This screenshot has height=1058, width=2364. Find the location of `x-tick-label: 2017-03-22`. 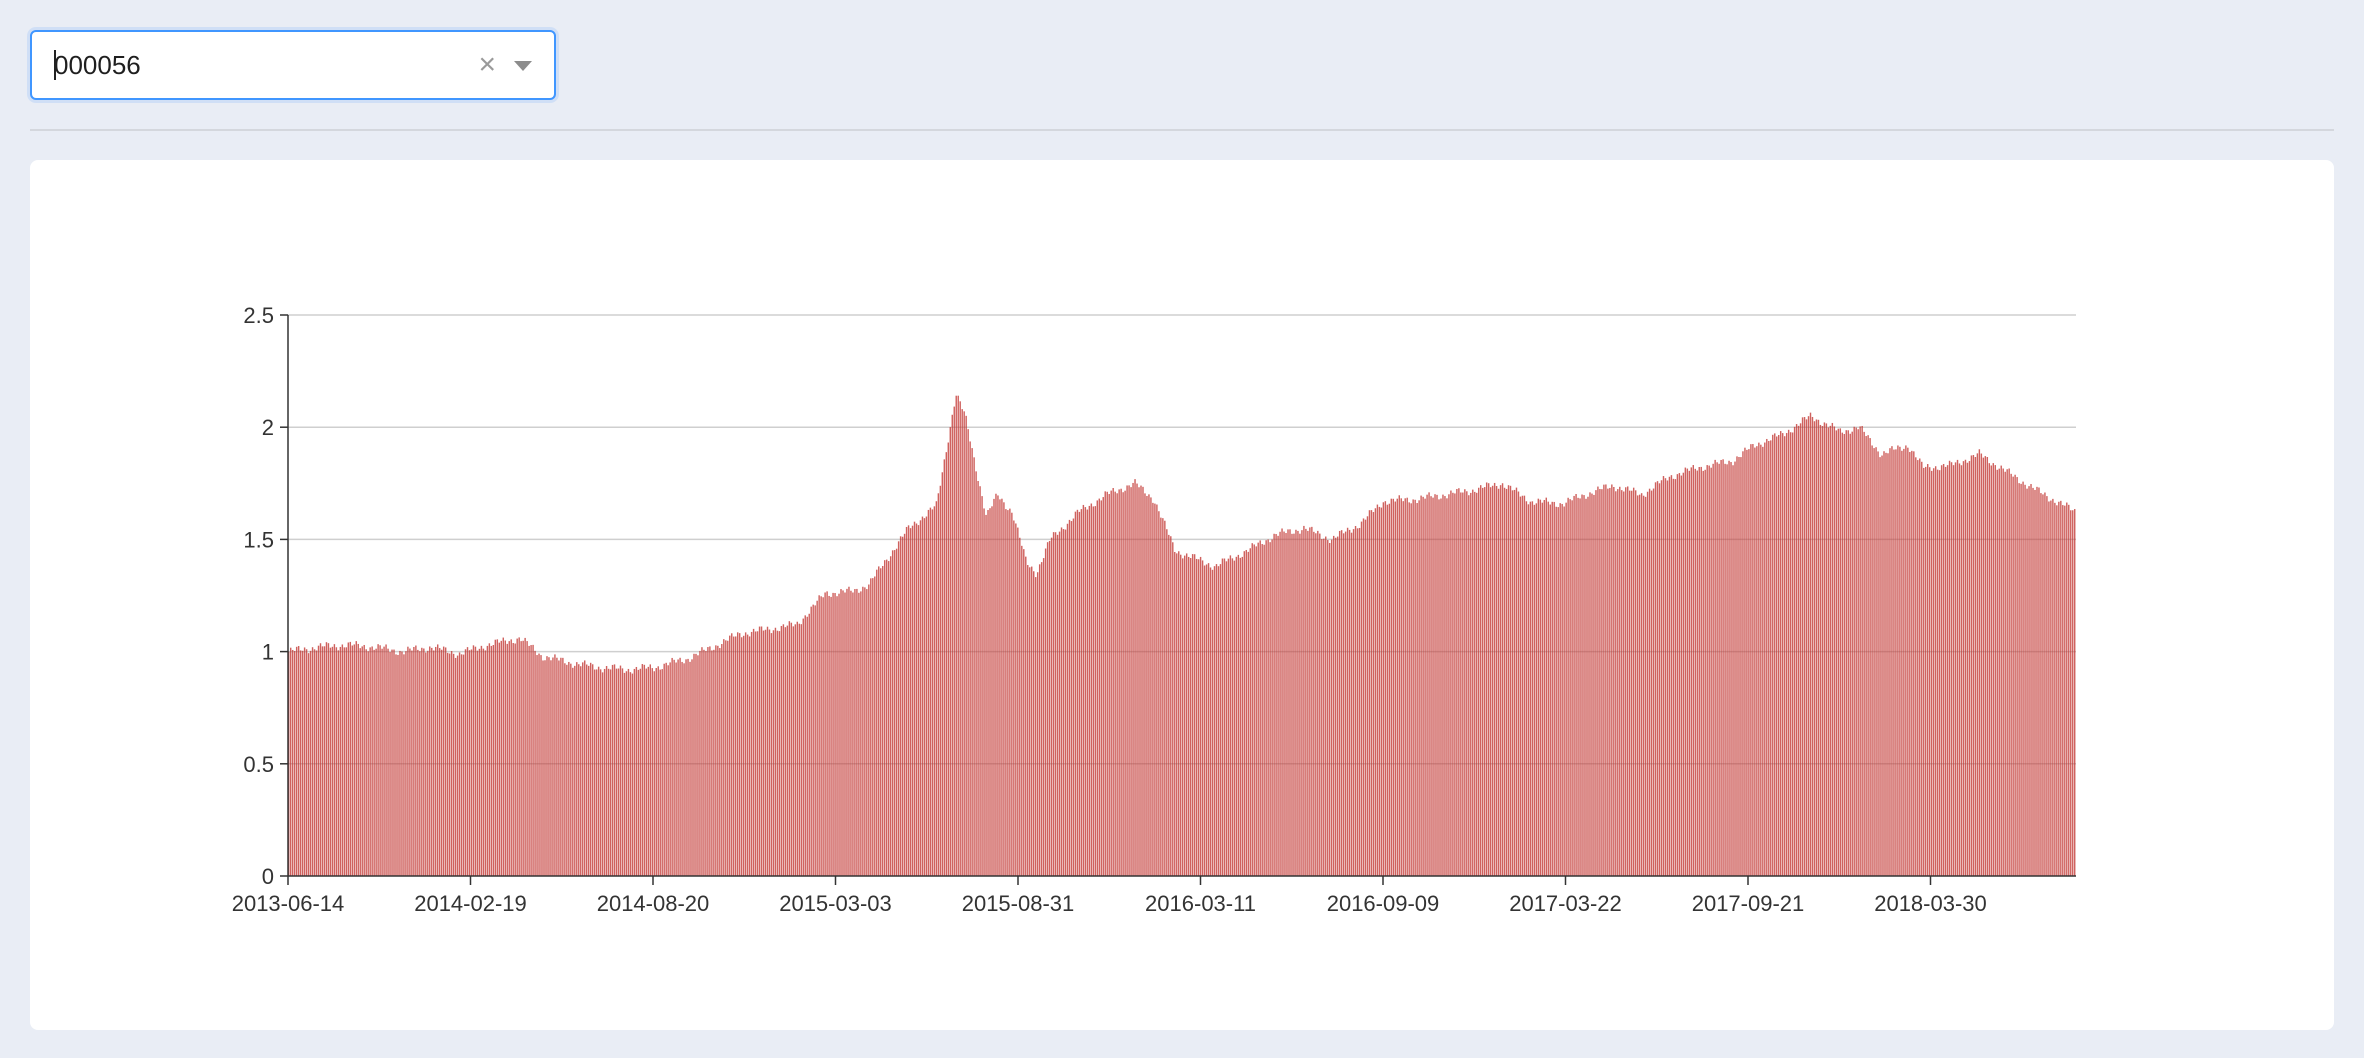

x-tick-label: 2017-03-22 is located at coordinates (1565, 903).